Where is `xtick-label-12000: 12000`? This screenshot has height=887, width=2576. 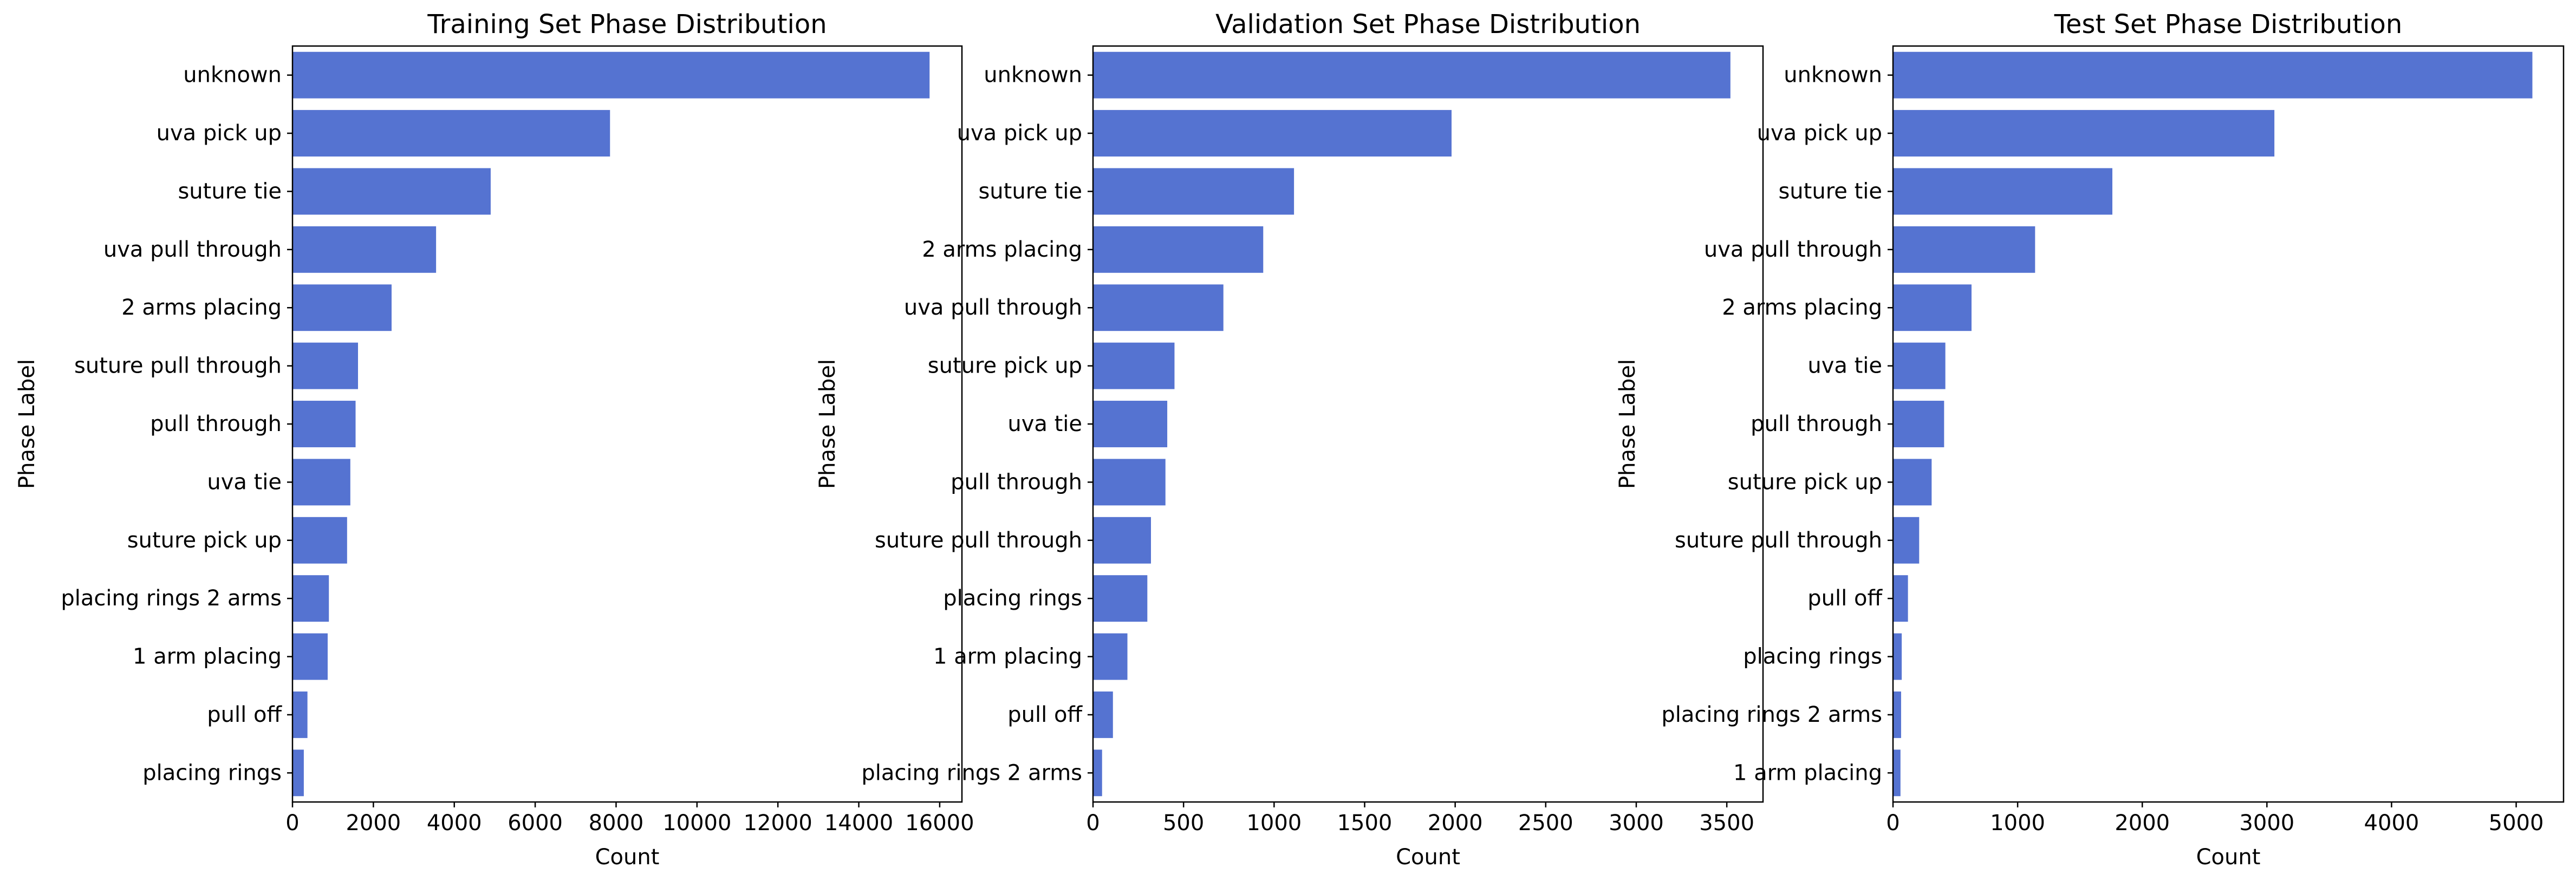 xtick-label-12000: 12000 is located at coordinates (778, 823).